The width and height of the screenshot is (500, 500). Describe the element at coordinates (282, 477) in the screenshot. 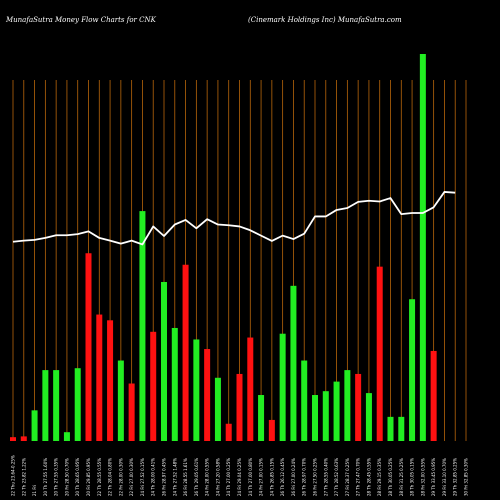

I see `x-tick-label: 26 Th 26.12 0.45%` at that location.